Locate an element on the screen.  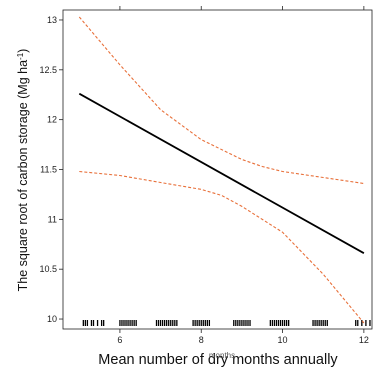
y-axis-title-main: The square root of carbon storage (Mg ha is located at coordinates (23, 175).